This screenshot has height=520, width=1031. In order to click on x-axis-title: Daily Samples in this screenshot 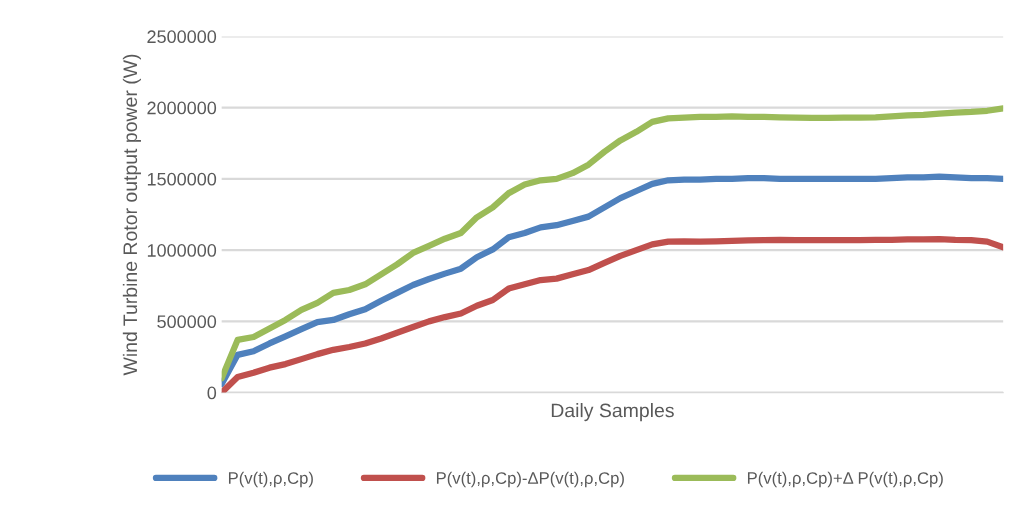, I will do `click(612, 412)`.